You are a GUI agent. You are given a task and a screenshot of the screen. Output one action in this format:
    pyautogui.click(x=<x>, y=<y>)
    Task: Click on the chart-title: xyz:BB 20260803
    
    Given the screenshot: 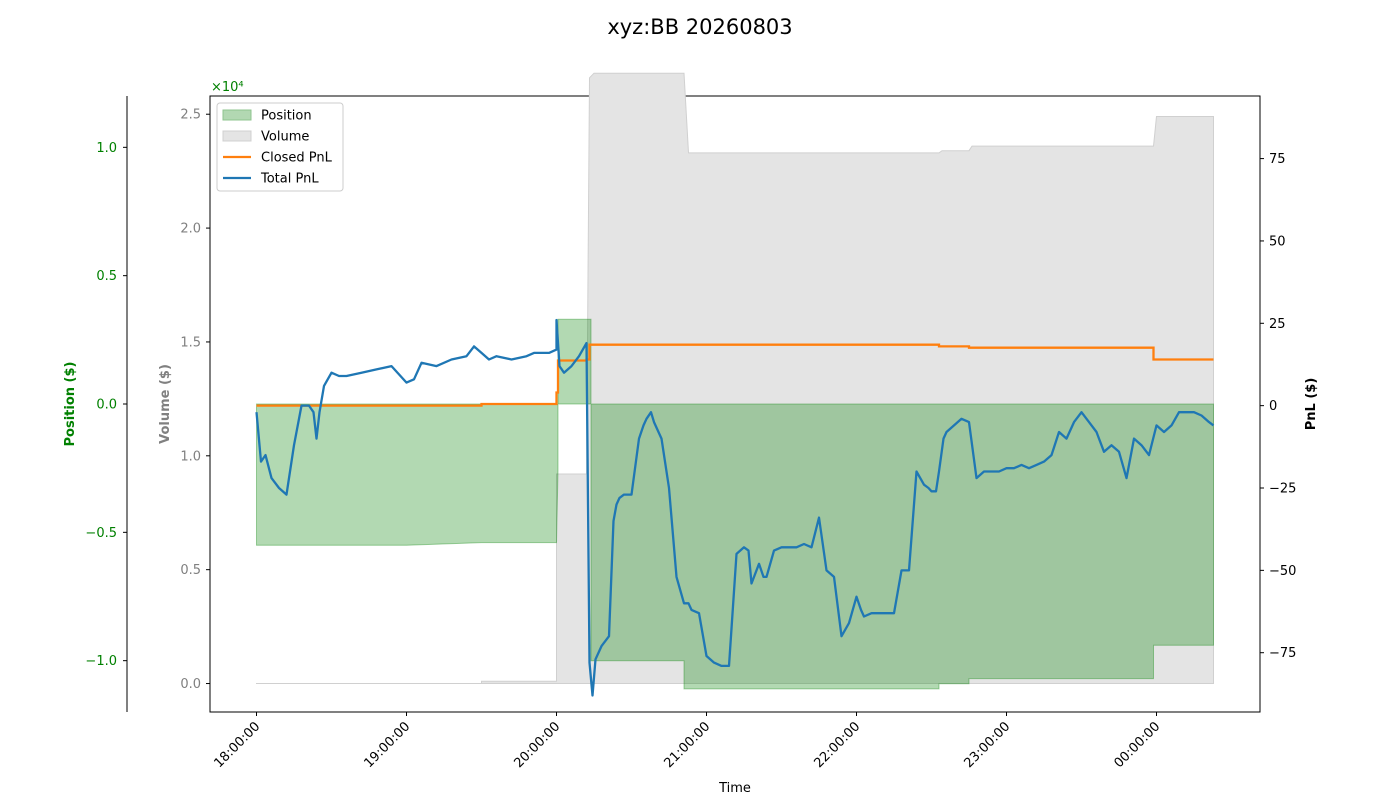 What is the action you would take?
    pyautogui.click(x=699, y=27)
    